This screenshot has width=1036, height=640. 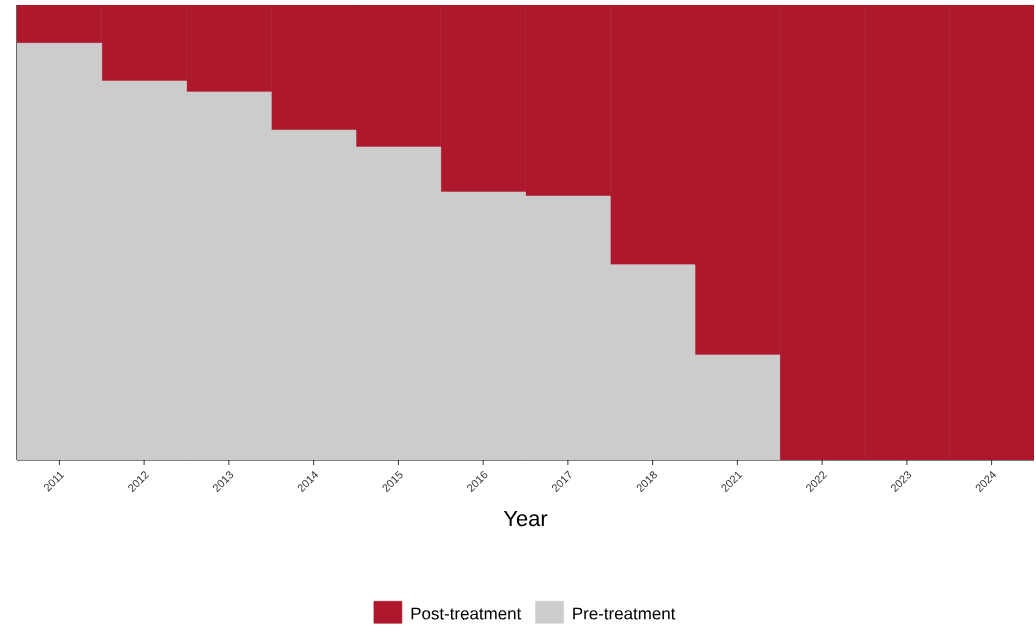 What do you see at coordinates (624, 613) in the screenshot?
I see `legend-label: Pre-treatment` at bounding box center [624, 613].